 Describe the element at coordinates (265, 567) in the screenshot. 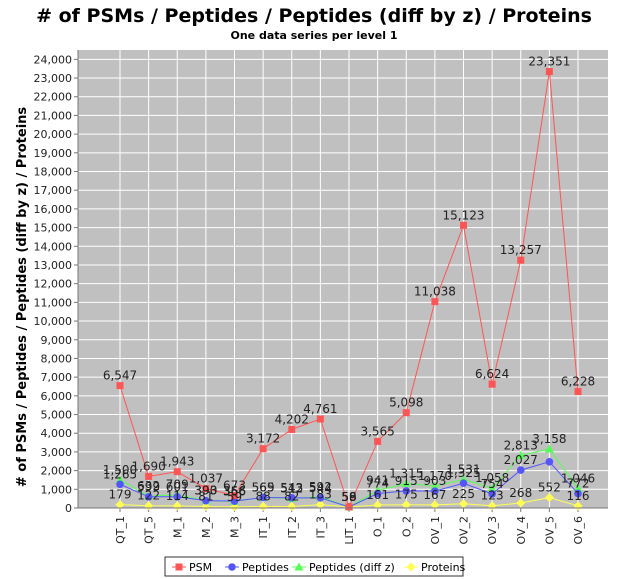

I see `legend-label: Peptides` at that location.